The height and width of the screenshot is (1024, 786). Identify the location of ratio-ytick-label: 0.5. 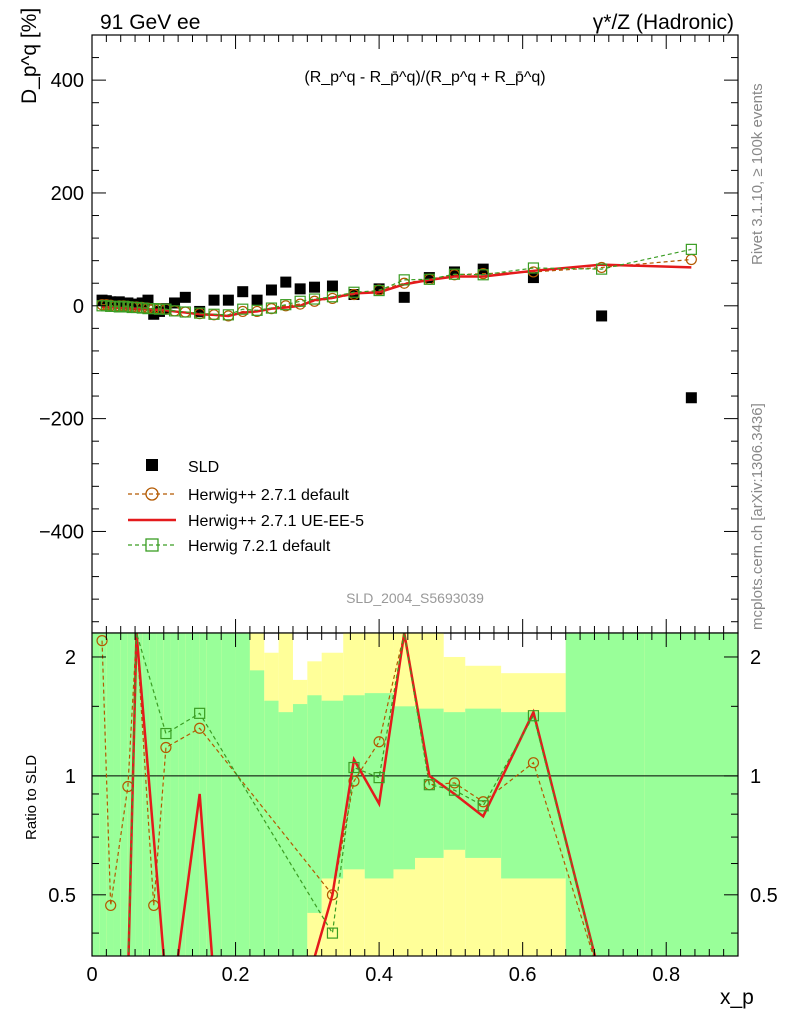
(62, 896).